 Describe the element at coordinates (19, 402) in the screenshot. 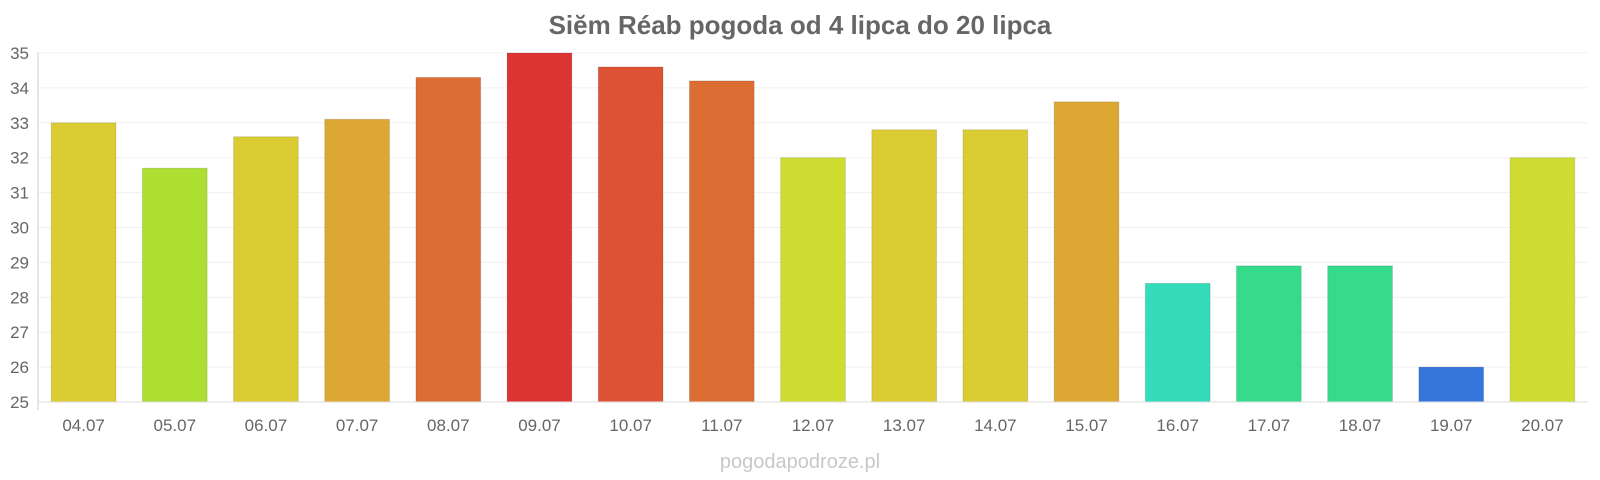

I see `y-tick-label: 25` at that location.